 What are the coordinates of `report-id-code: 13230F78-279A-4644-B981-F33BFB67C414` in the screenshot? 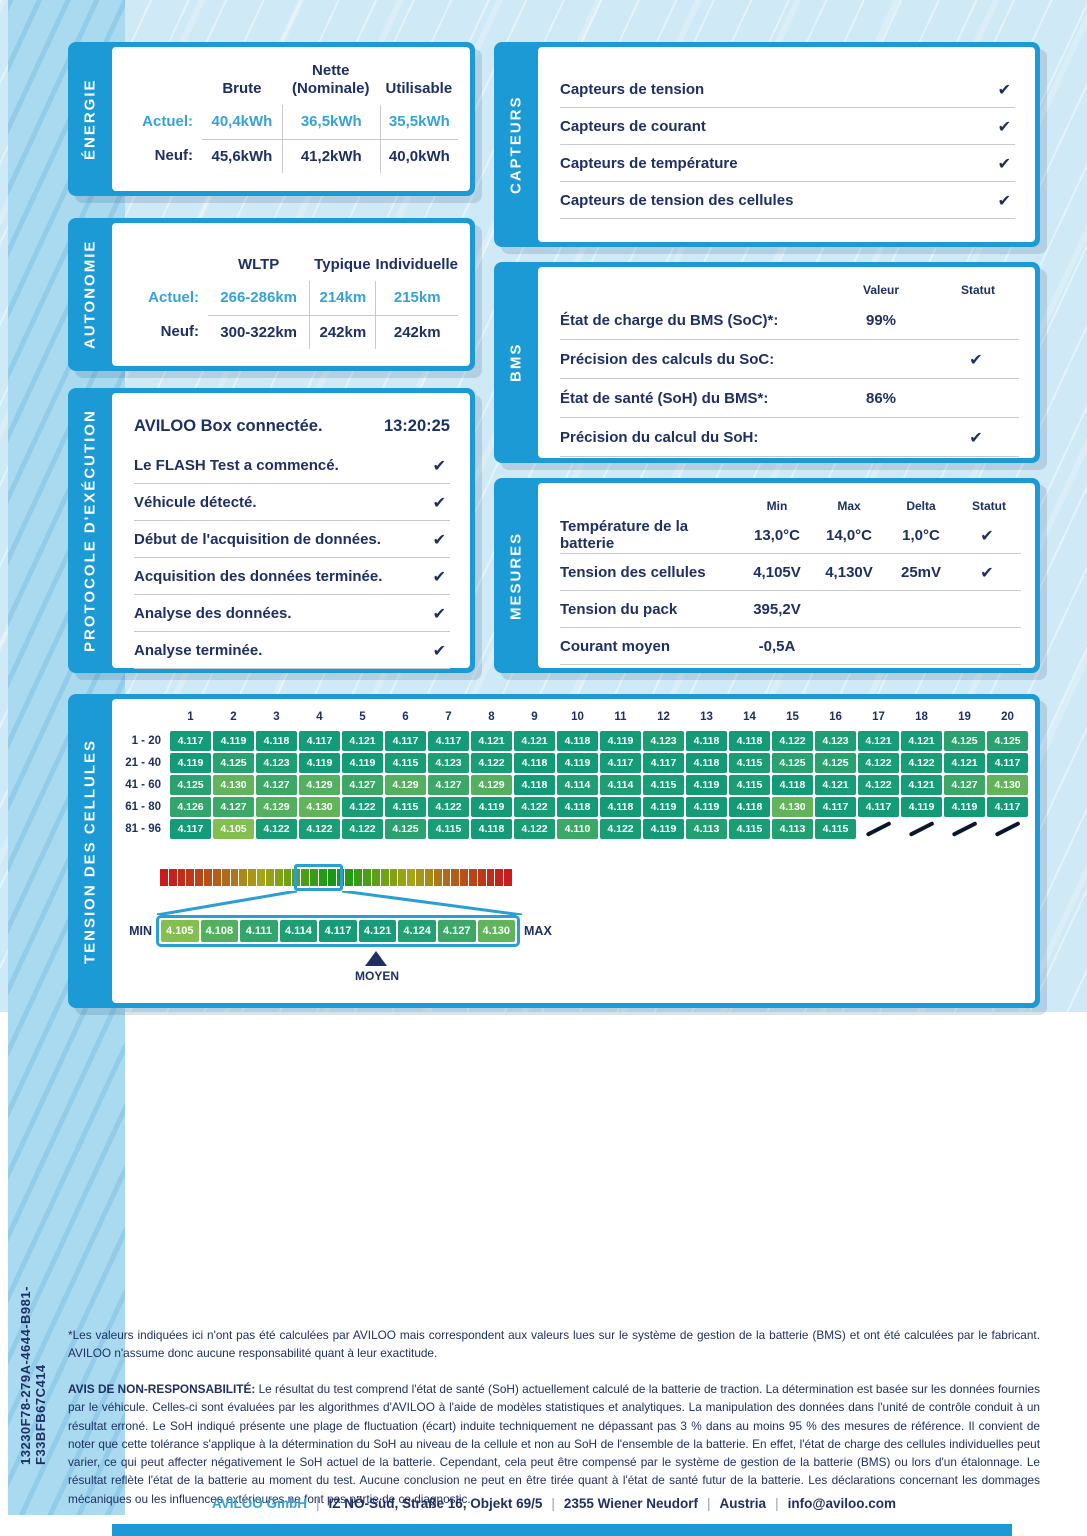 It's located at (33, 1375).